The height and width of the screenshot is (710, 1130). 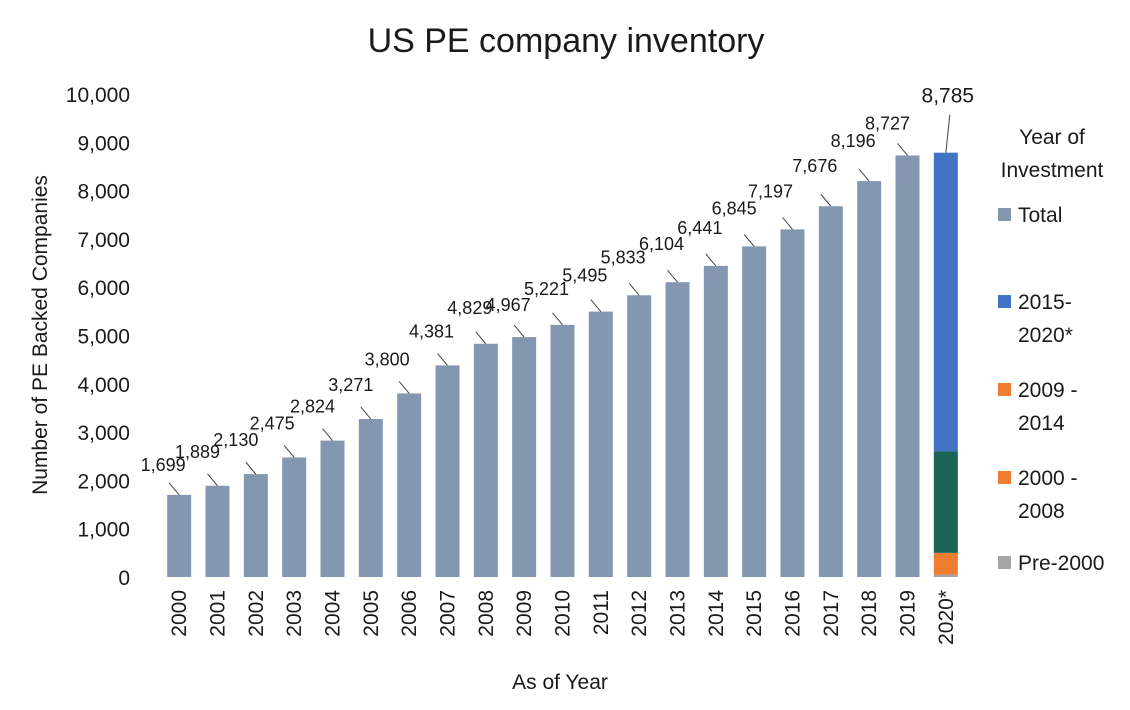 What do you see at coordinates (103, 337) in the screenshot?
I see `y-tick-label: 5,000` at bounding box center [103, 337].